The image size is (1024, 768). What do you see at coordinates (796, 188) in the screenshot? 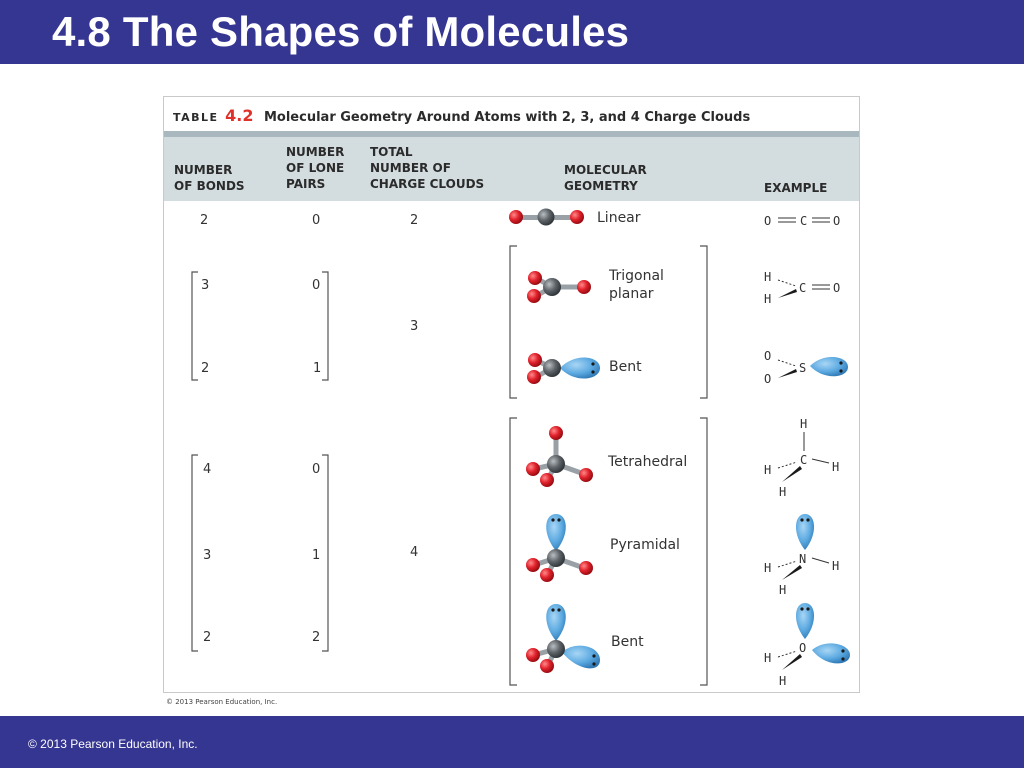
I see `header-example: EXAMPLE` at bounding box center [796, 188].